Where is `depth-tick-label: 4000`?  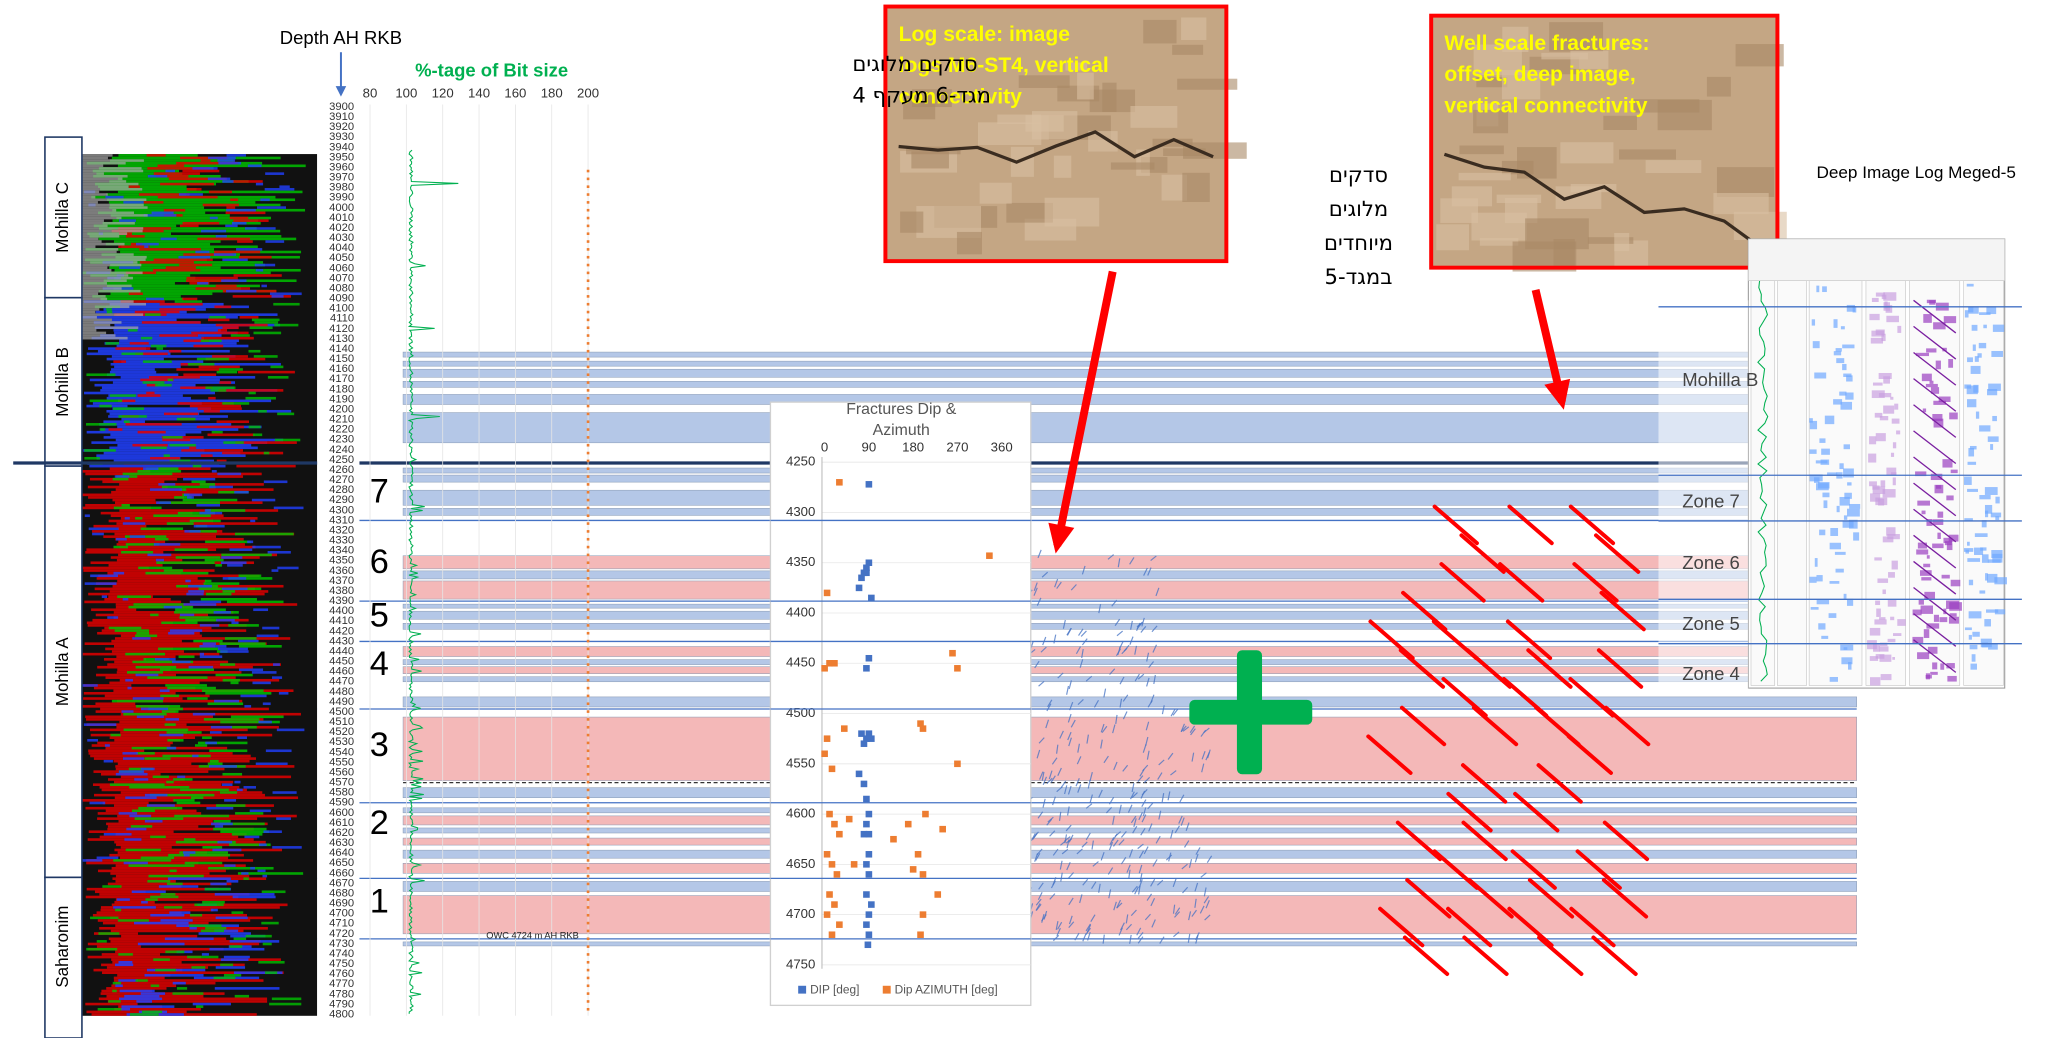 depth-tick-label: 4000 is located at coordinates (341, 208).